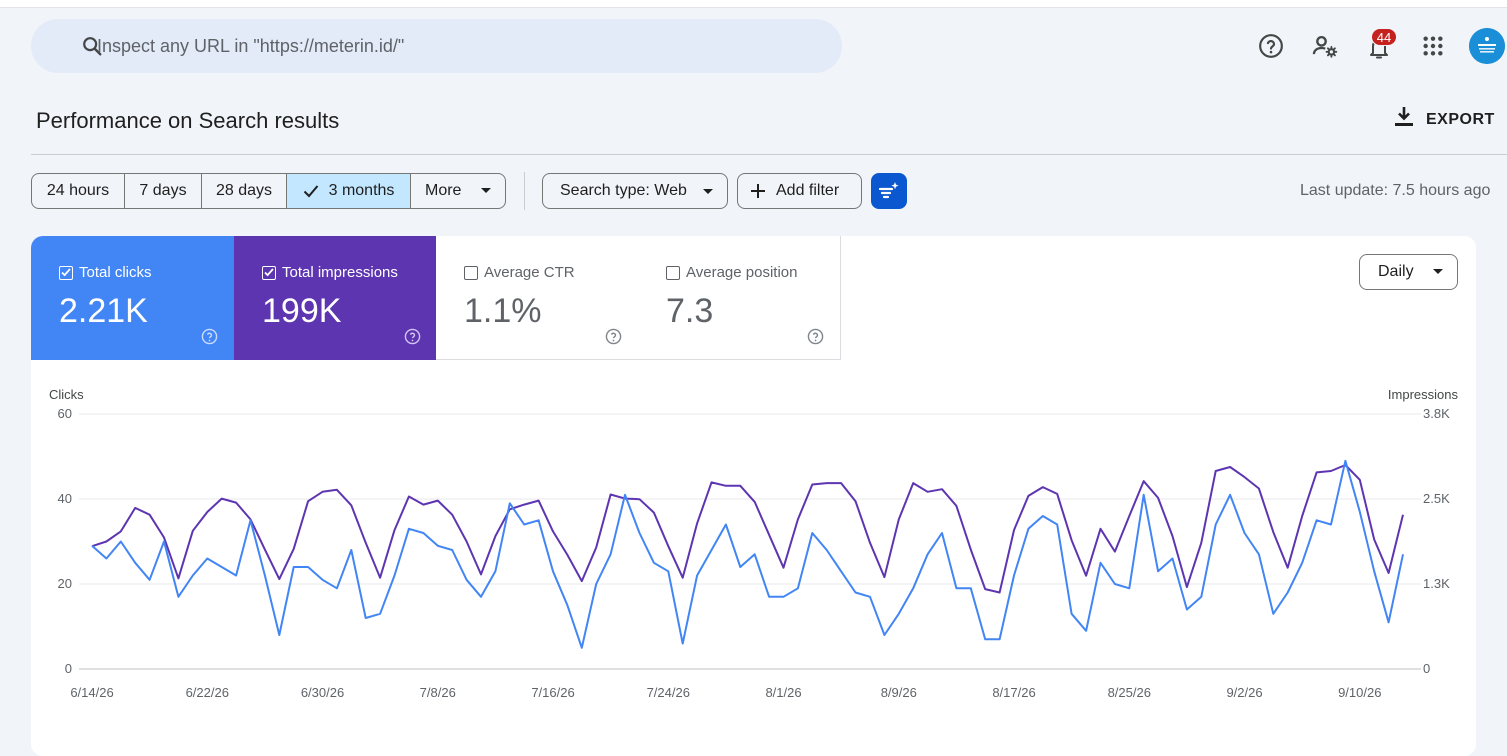 The width and height of the screenshot is (1507, 756). I want to click on plus-icon, so click(758, 191).